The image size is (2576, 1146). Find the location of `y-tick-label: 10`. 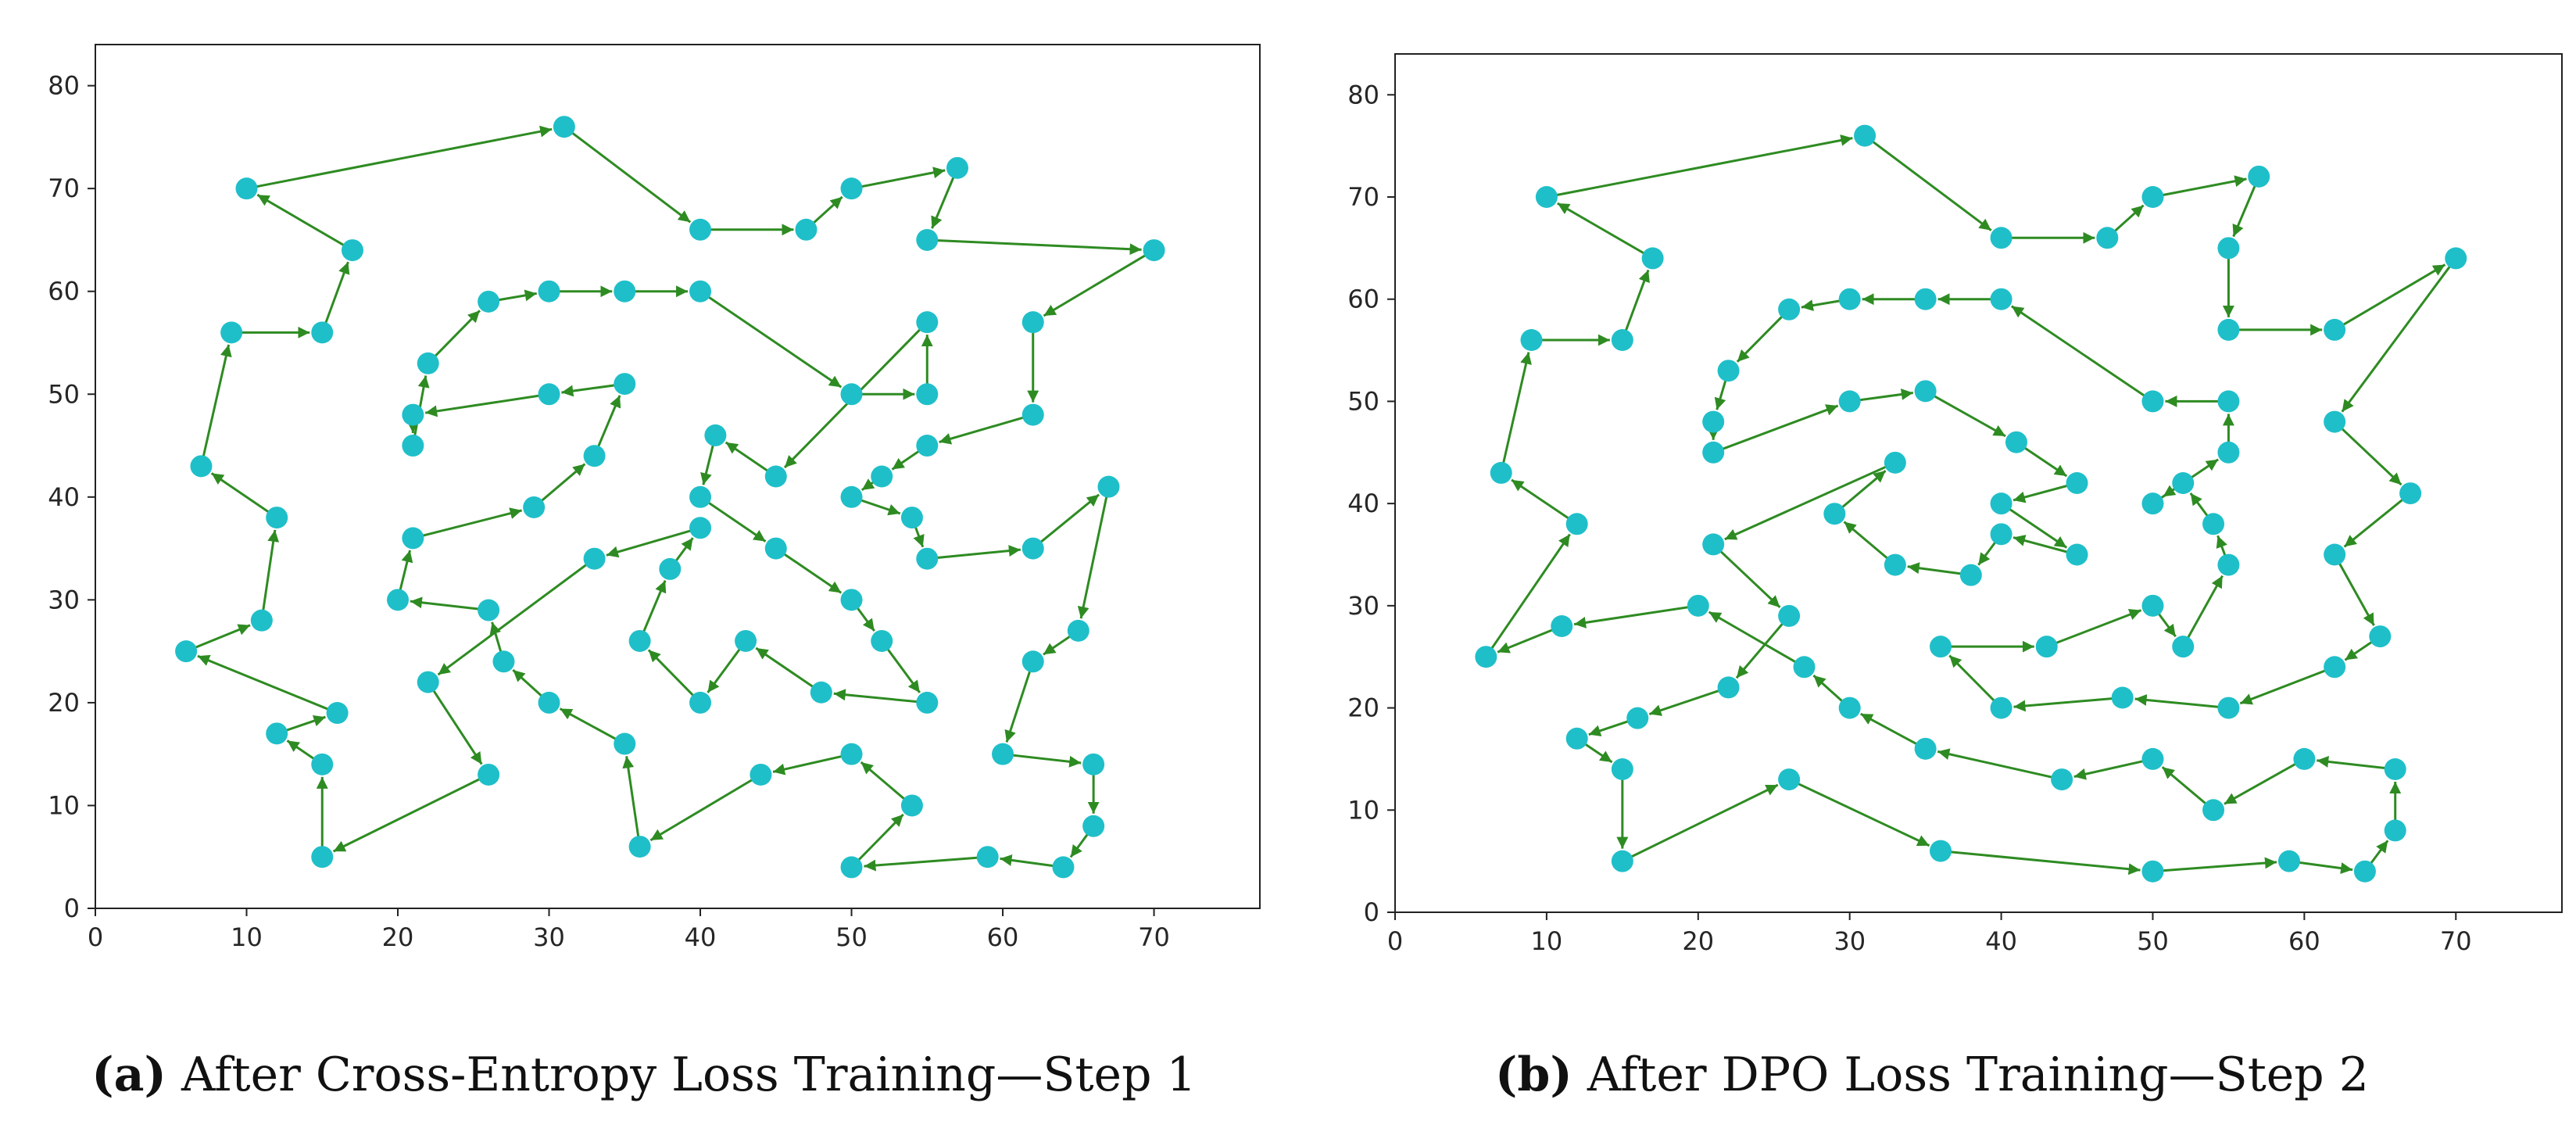

y-tick-label: 10 is located at coordinates (1363, 810).